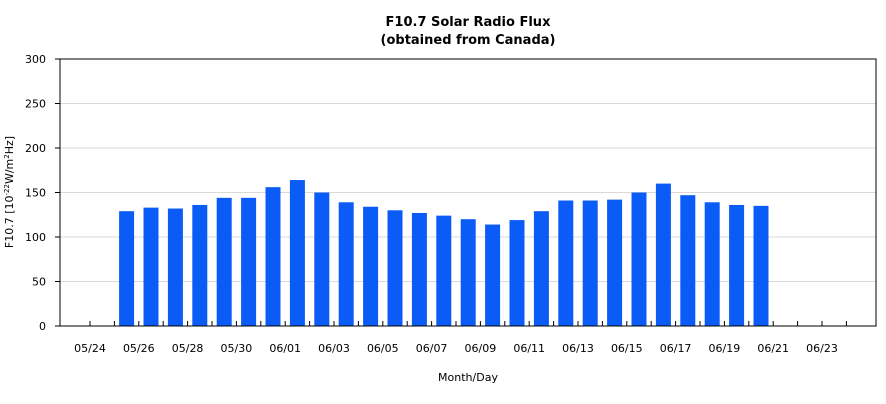 The height and width of the screenshot is (404, 886). I want to click on chart-subtitle: (obtained from Canada), so click(468, 40).